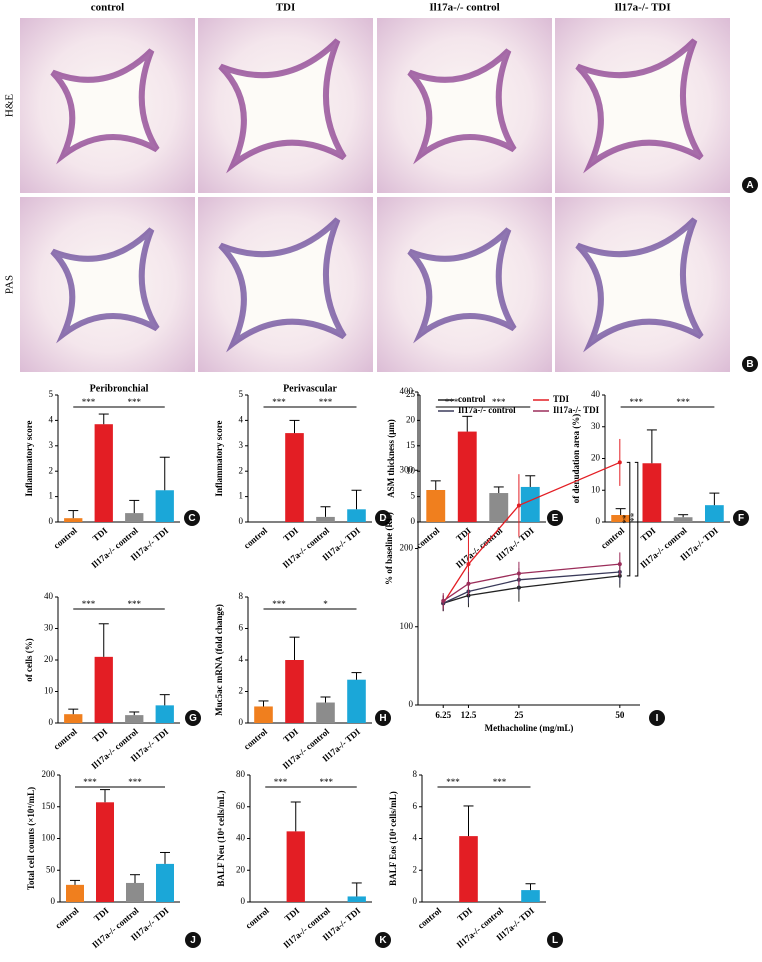 This screenshot has width=762, height=962. What do you see at coordinates (107, 8) in the screenshot?
I see `column-header: control` at bounding box center [107, 8].